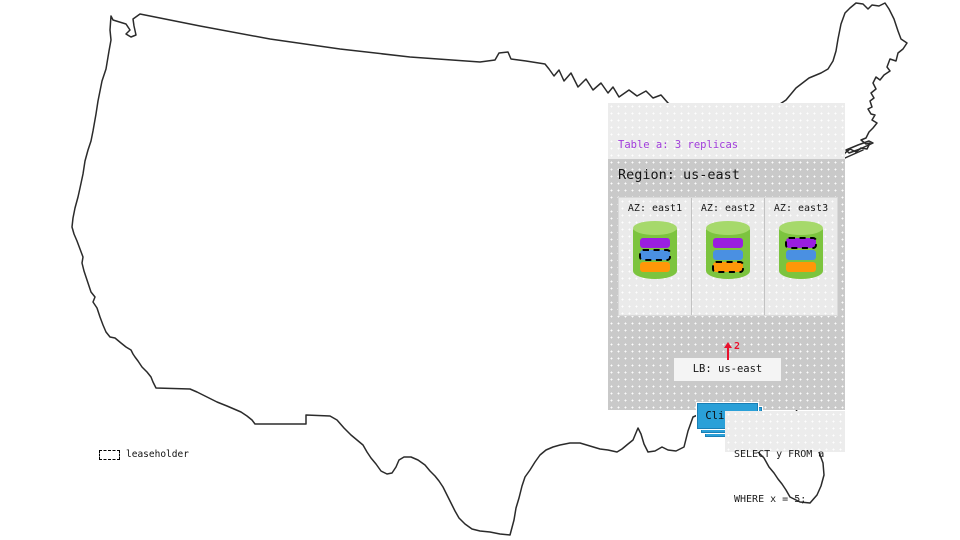  I want to click on leaseholder-key: leaseholder, so click(144, 454).